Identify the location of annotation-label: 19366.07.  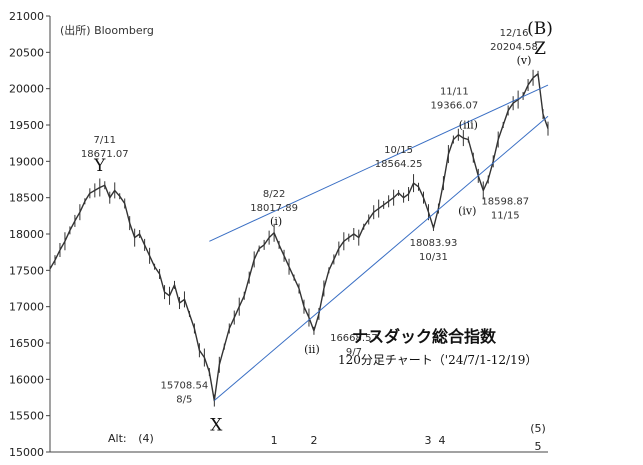
(455, 106).